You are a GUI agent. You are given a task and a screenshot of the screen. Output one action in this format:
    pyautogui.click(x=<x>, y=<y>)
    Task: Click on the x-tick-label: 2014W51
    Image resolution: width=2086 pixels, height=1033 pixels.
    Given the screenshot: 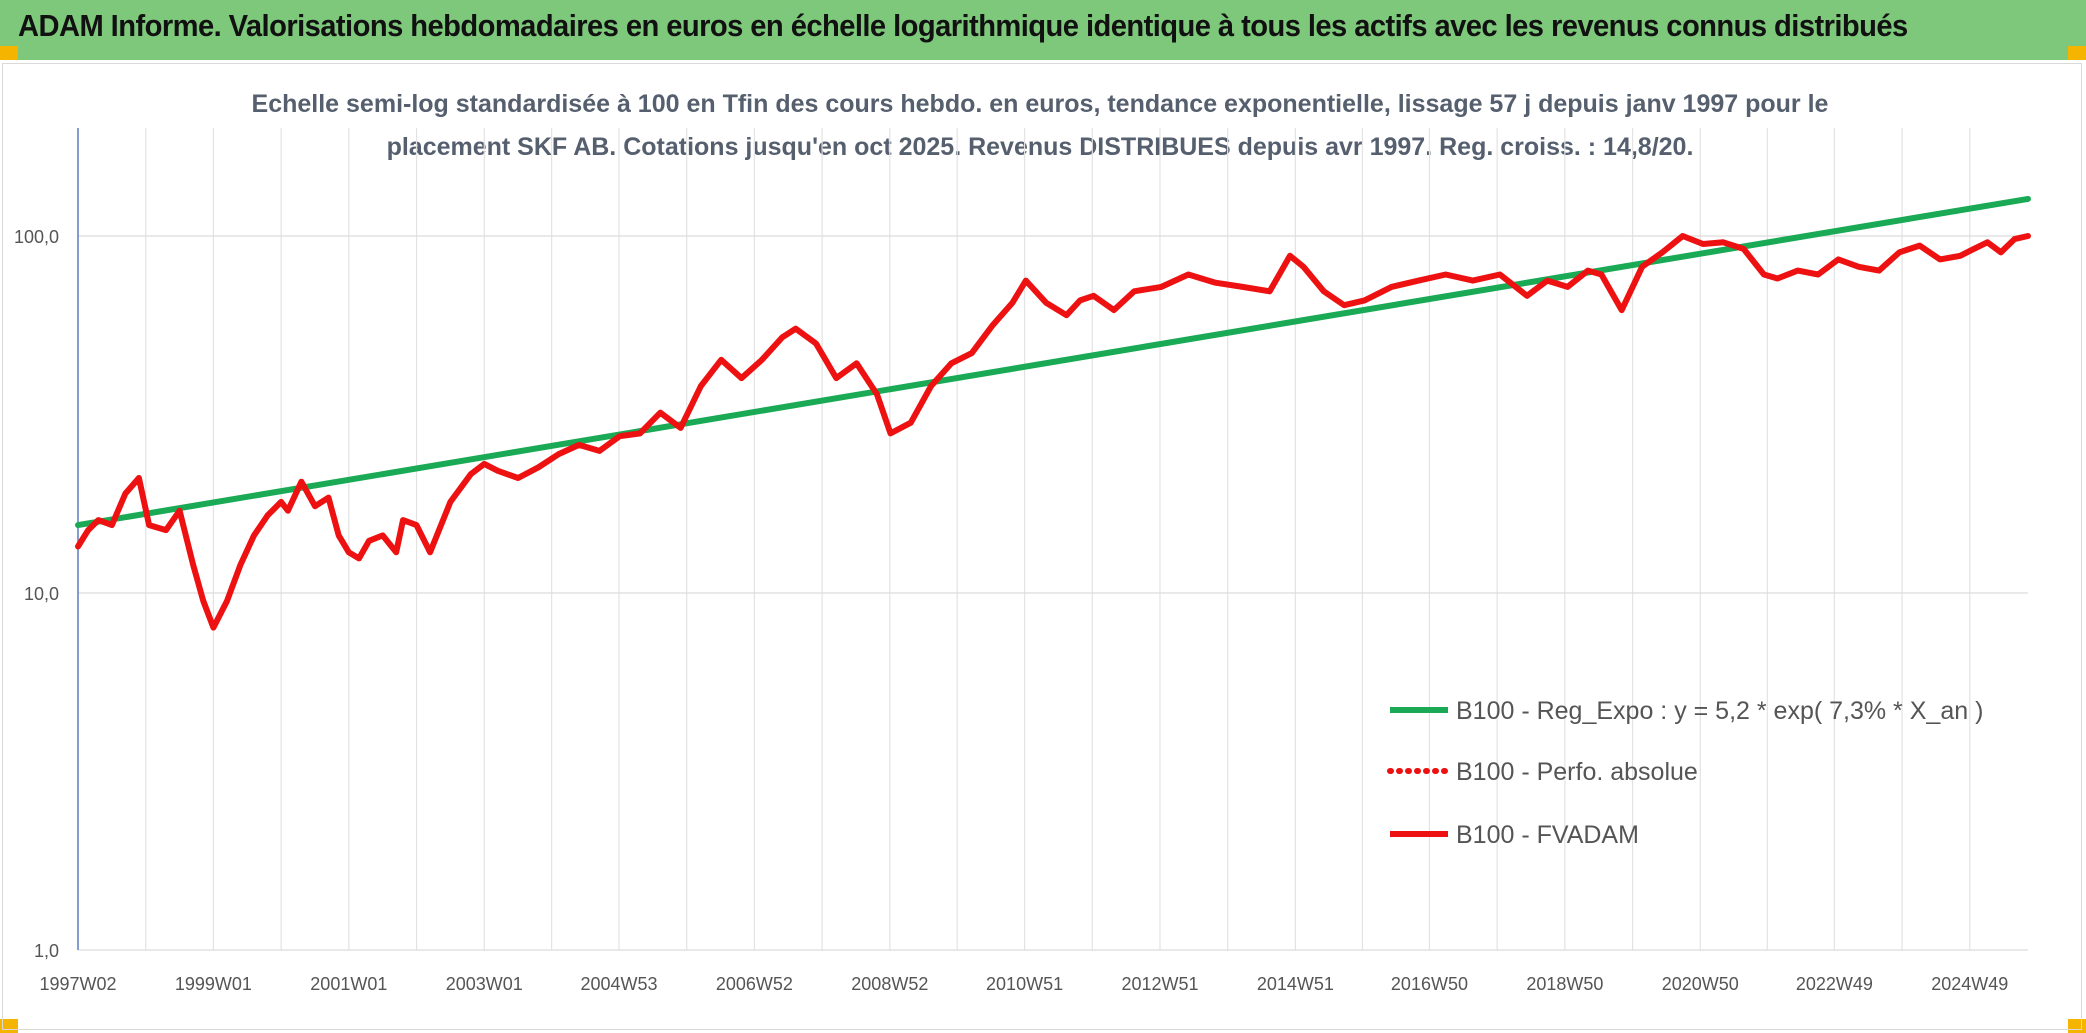 What is the action you would take?
    pyautogui.click(x=1295, y=984)
    